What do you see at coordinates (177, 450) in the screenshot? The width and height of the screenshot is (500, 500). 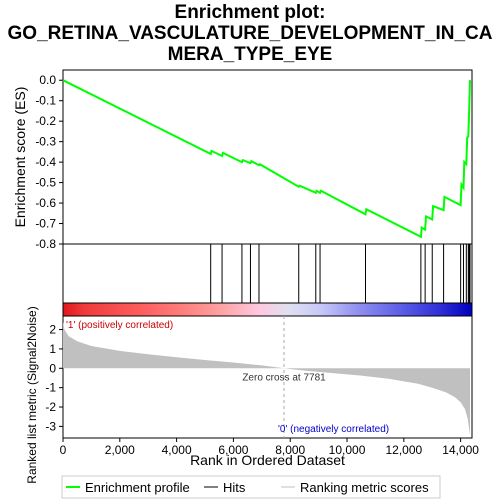 I see `x-tick-label: 4,000` at bounding box center [177, 450].